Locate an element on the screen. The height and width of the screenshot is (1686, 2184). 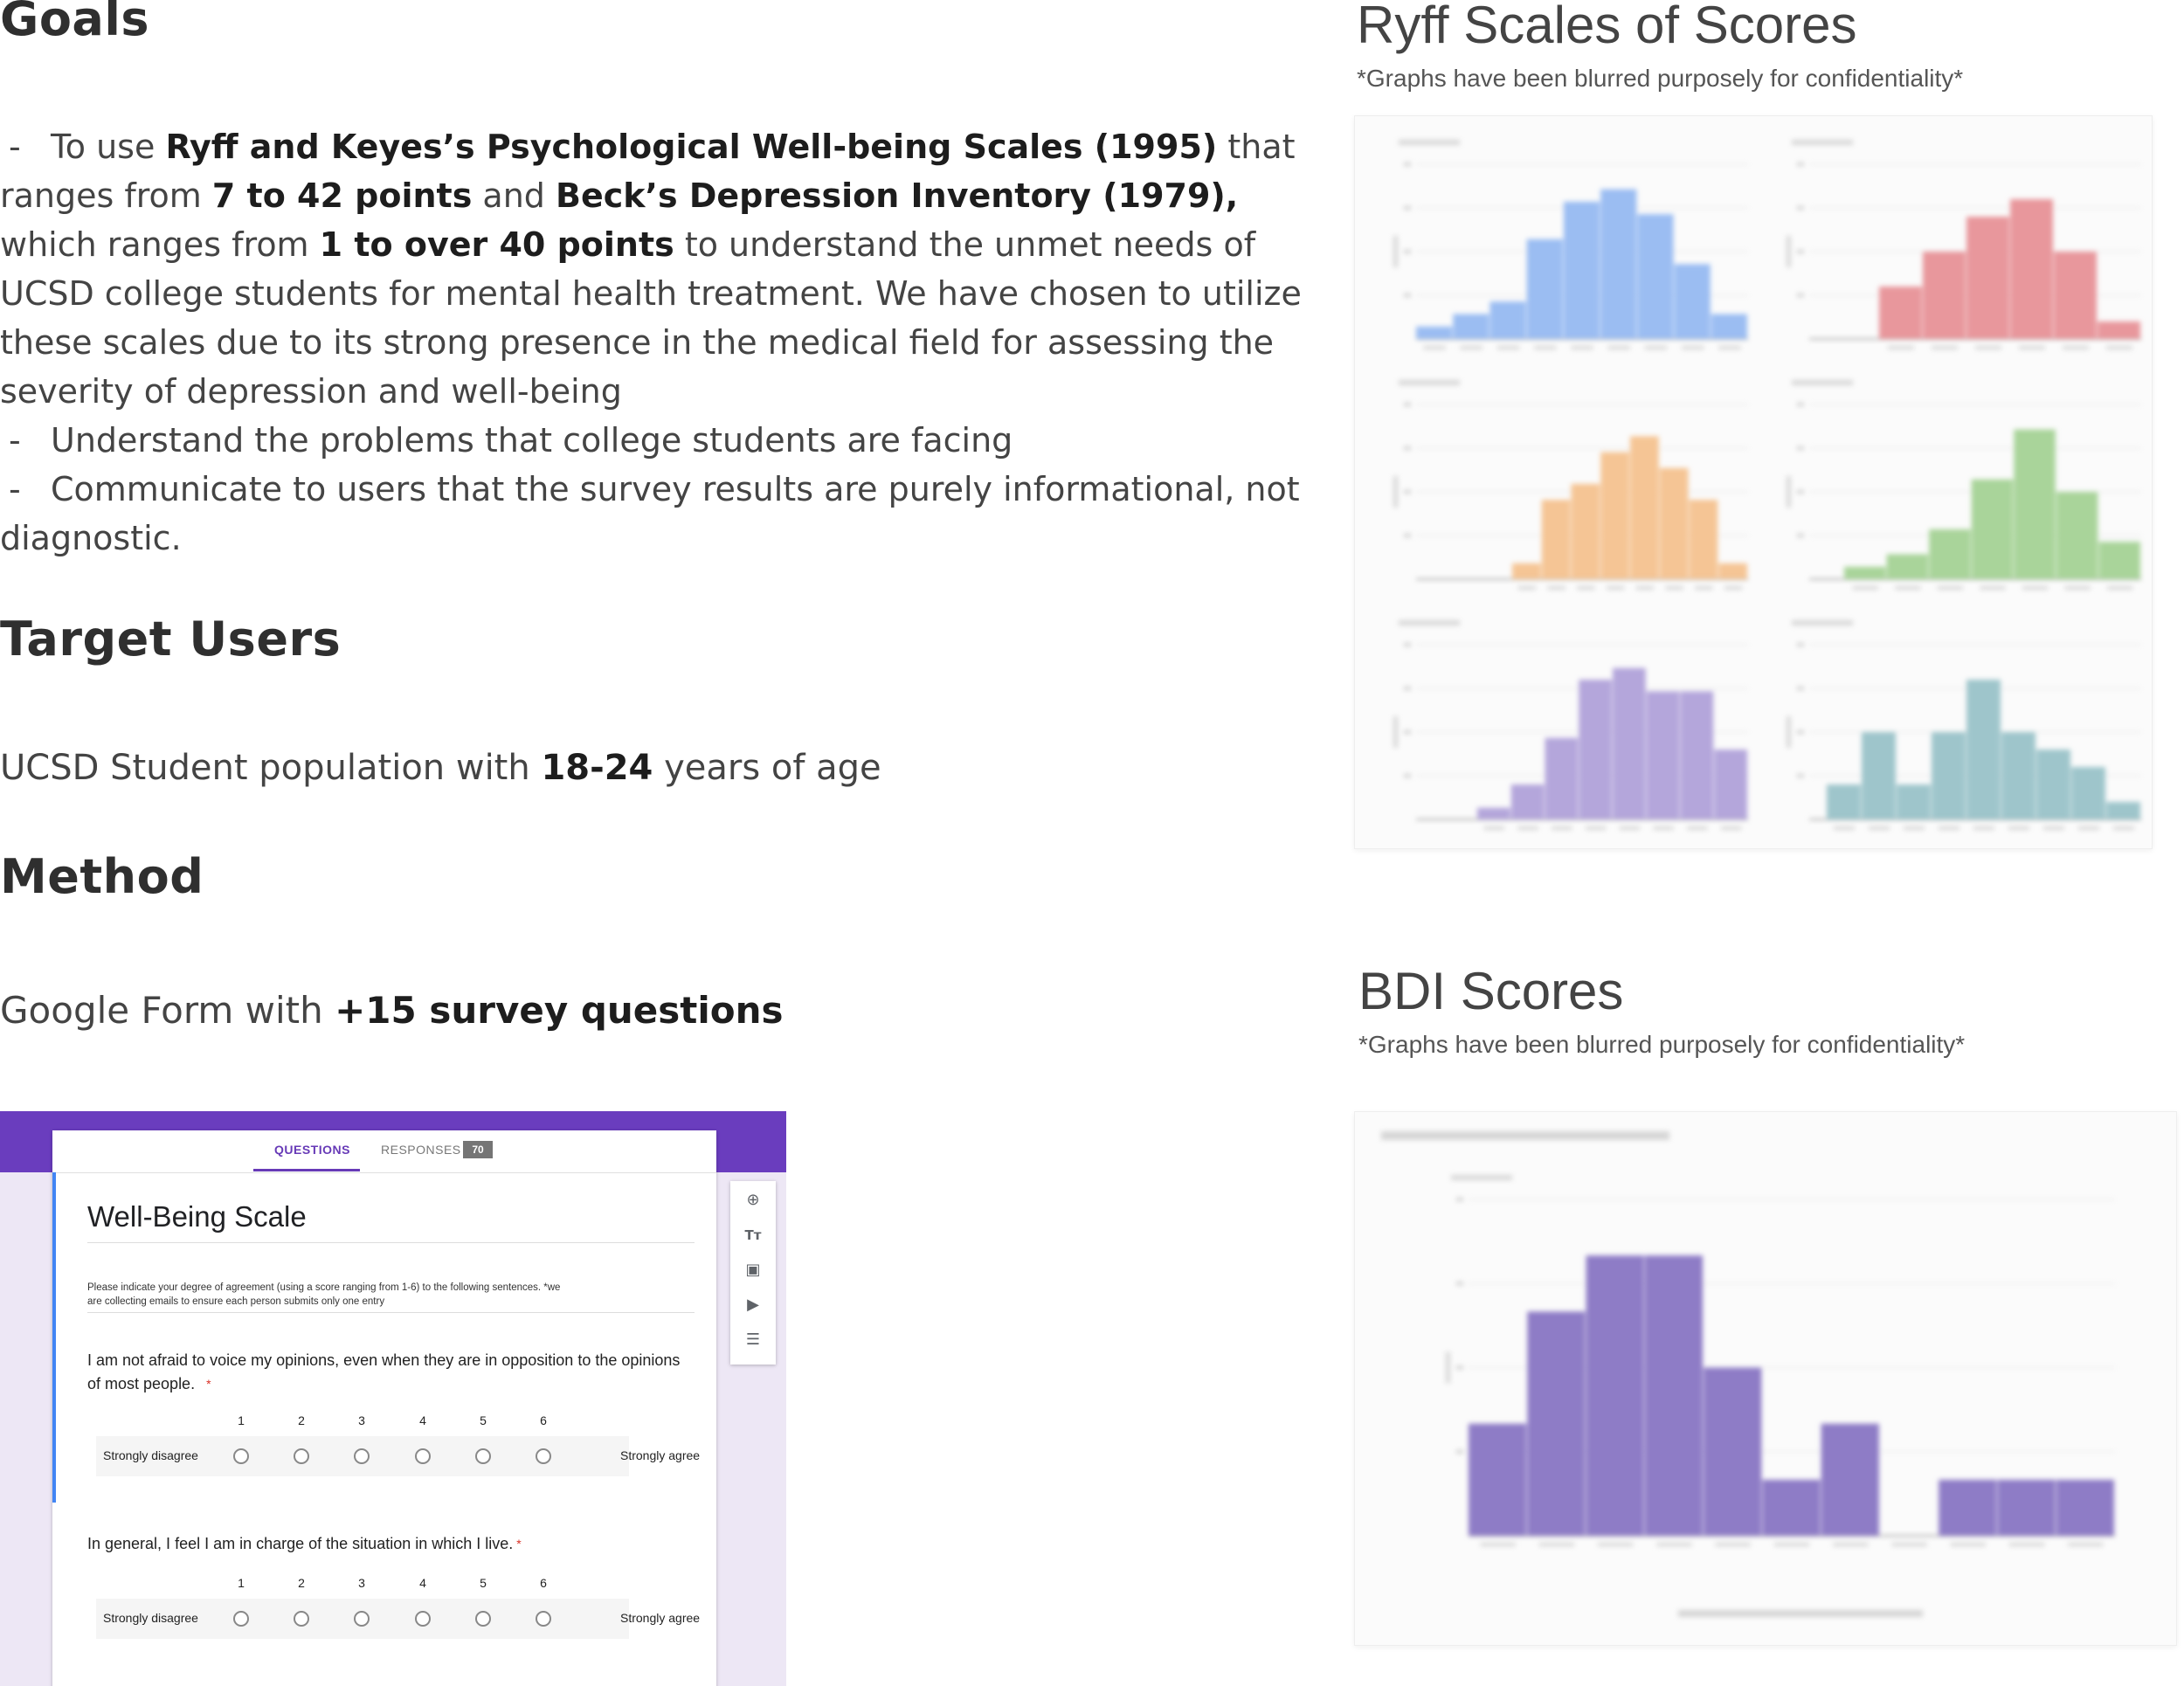
description-underline is located at coordinates (391, 1312).